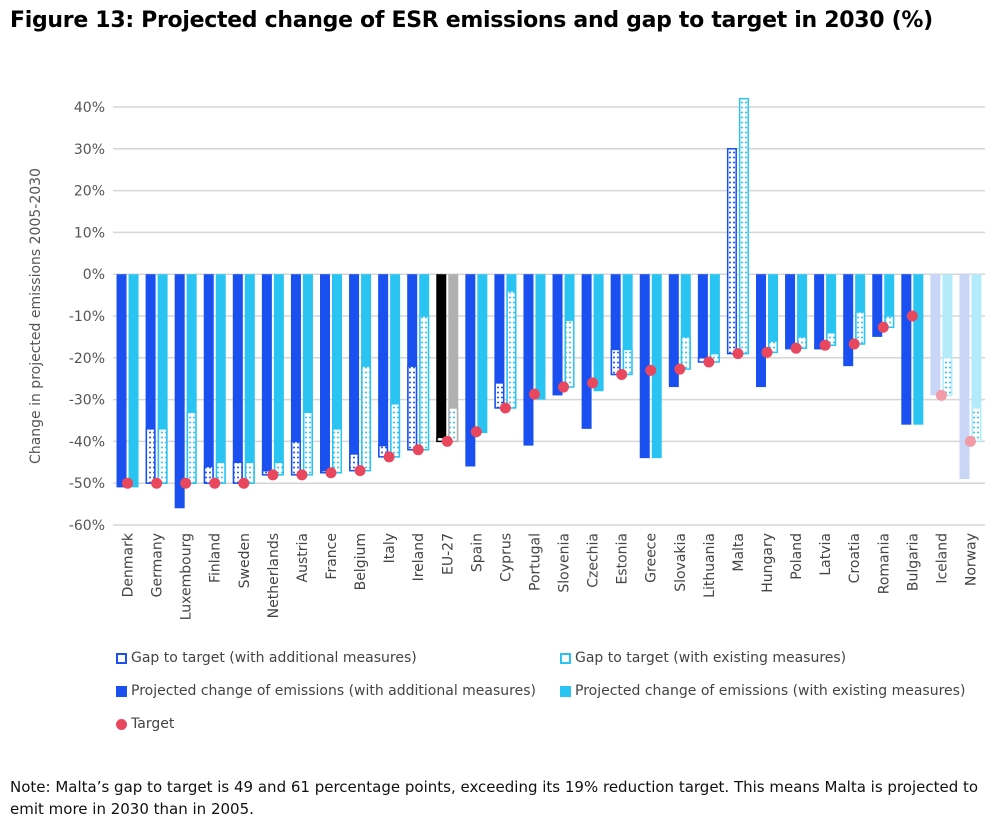  Describe the element at coordinates (94, 275) in the screenshot. I see `y-tick-label: 0%` at that location.